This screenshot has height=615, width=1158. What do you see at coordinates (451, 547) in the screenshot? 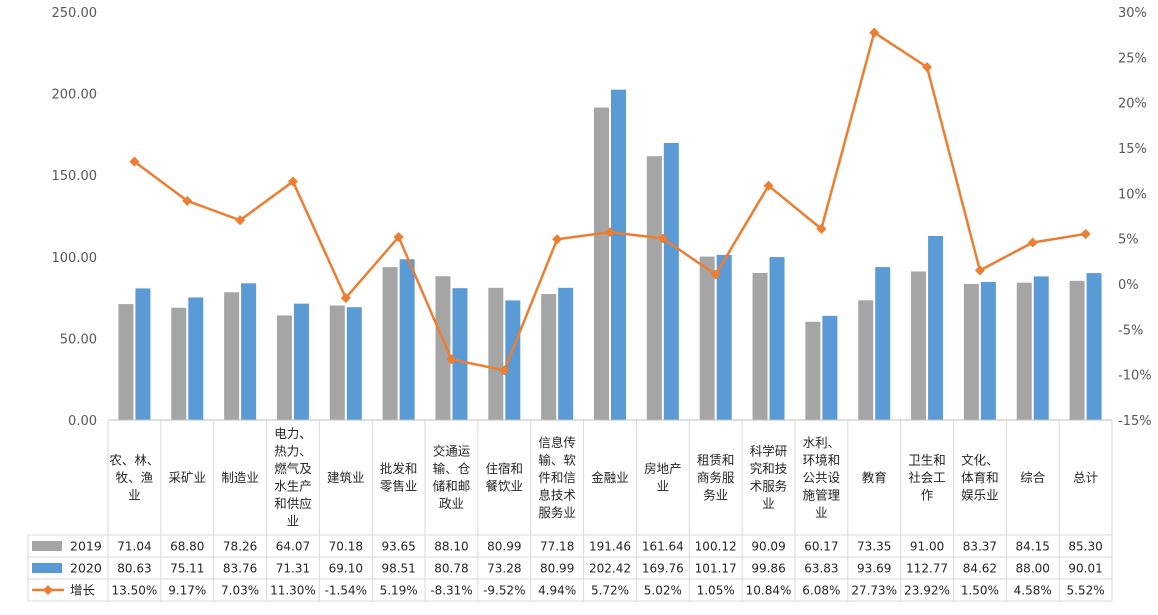
I see `table-cell: 88.10` at bounding box center [451, 547].